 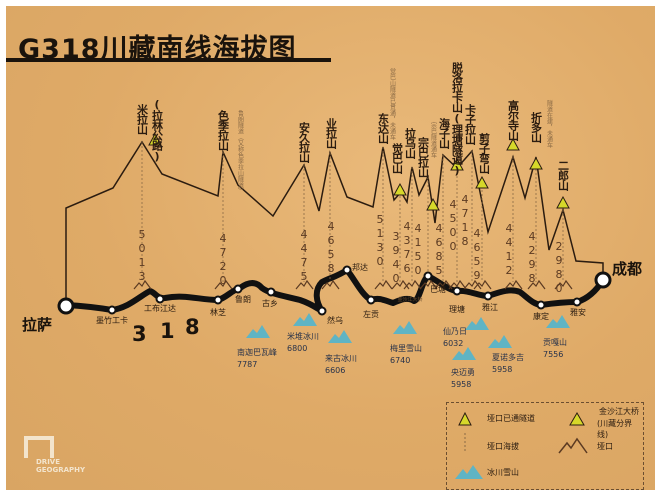 What do you see at coordinates (508, 364) in the screenshot?
I see `glacier-label: 夏诺多吉 5958` at bounding box center [508, 364].